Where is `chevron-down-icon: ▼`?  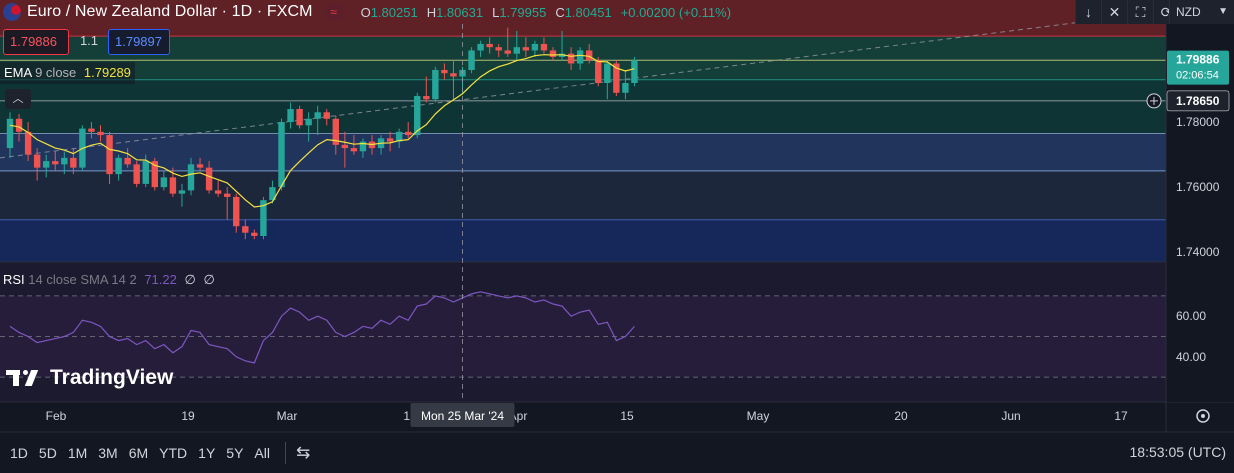 chevron-down-icon: ▼ is located at coordinates (1223, 11).